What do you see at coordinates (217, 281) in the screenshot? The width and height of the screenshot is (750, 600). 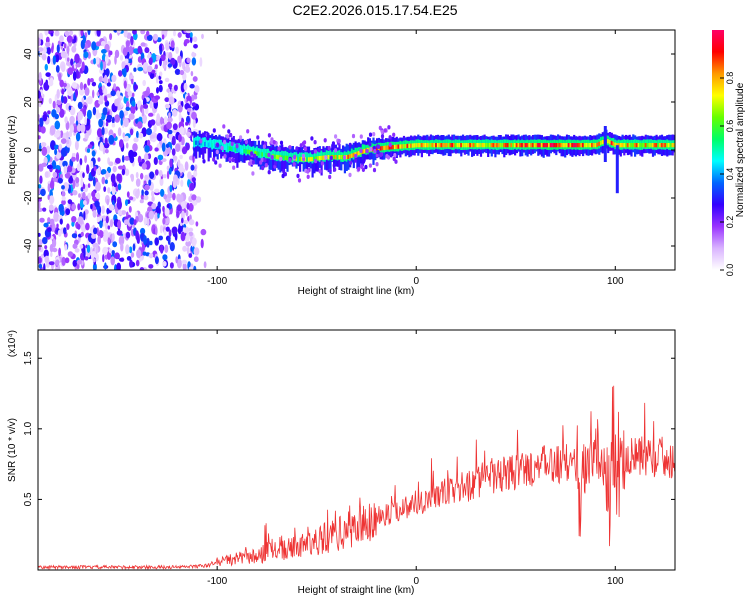 I see `spectrogram-x-tick-label: -100` at bounding box center [217, 281].